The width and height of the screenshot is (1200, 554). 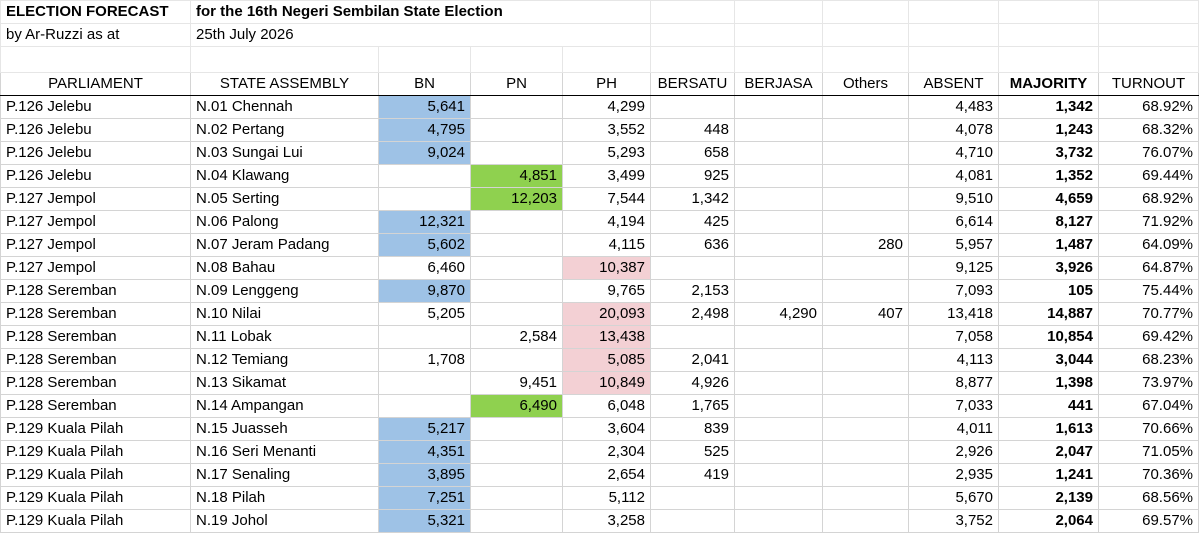 What do you see at coordinates (1148, 222) in the screenshot?
I see `turnout-cell: 71.92%` at bounding box center [1148, 222].